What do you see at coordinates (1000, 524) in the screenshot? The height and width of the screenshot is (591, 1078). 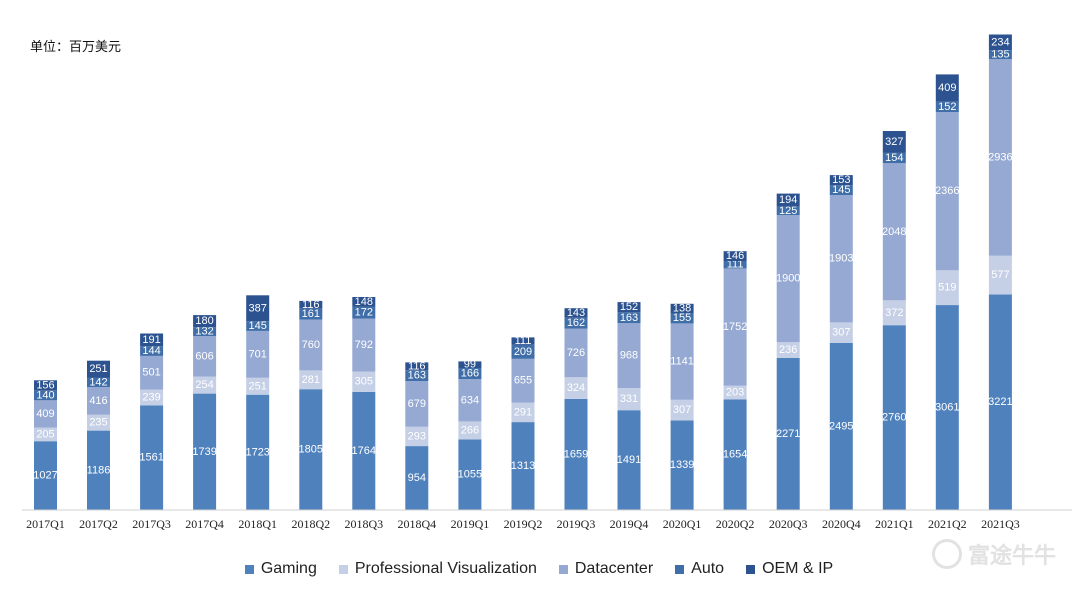 I see `x-tick-label: 2021Q3` at bounding box center [1000, 524].